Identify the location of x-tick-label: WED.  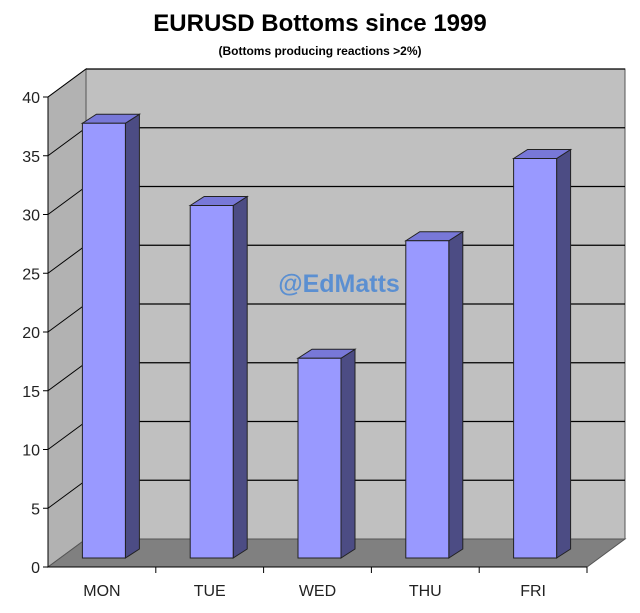
(317, 591).